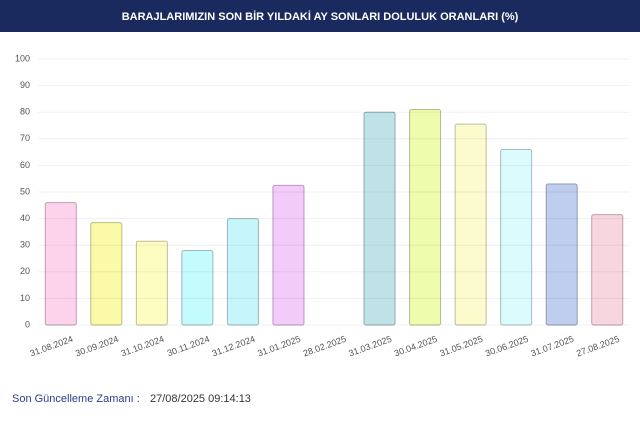 Image resolution: width=640 pixels, height=424 pixels. What do you see at coordinates (188, 346) in the screenshot?
I see `x-tick-label: 30.11.2024` at bounding box center [188, 346].